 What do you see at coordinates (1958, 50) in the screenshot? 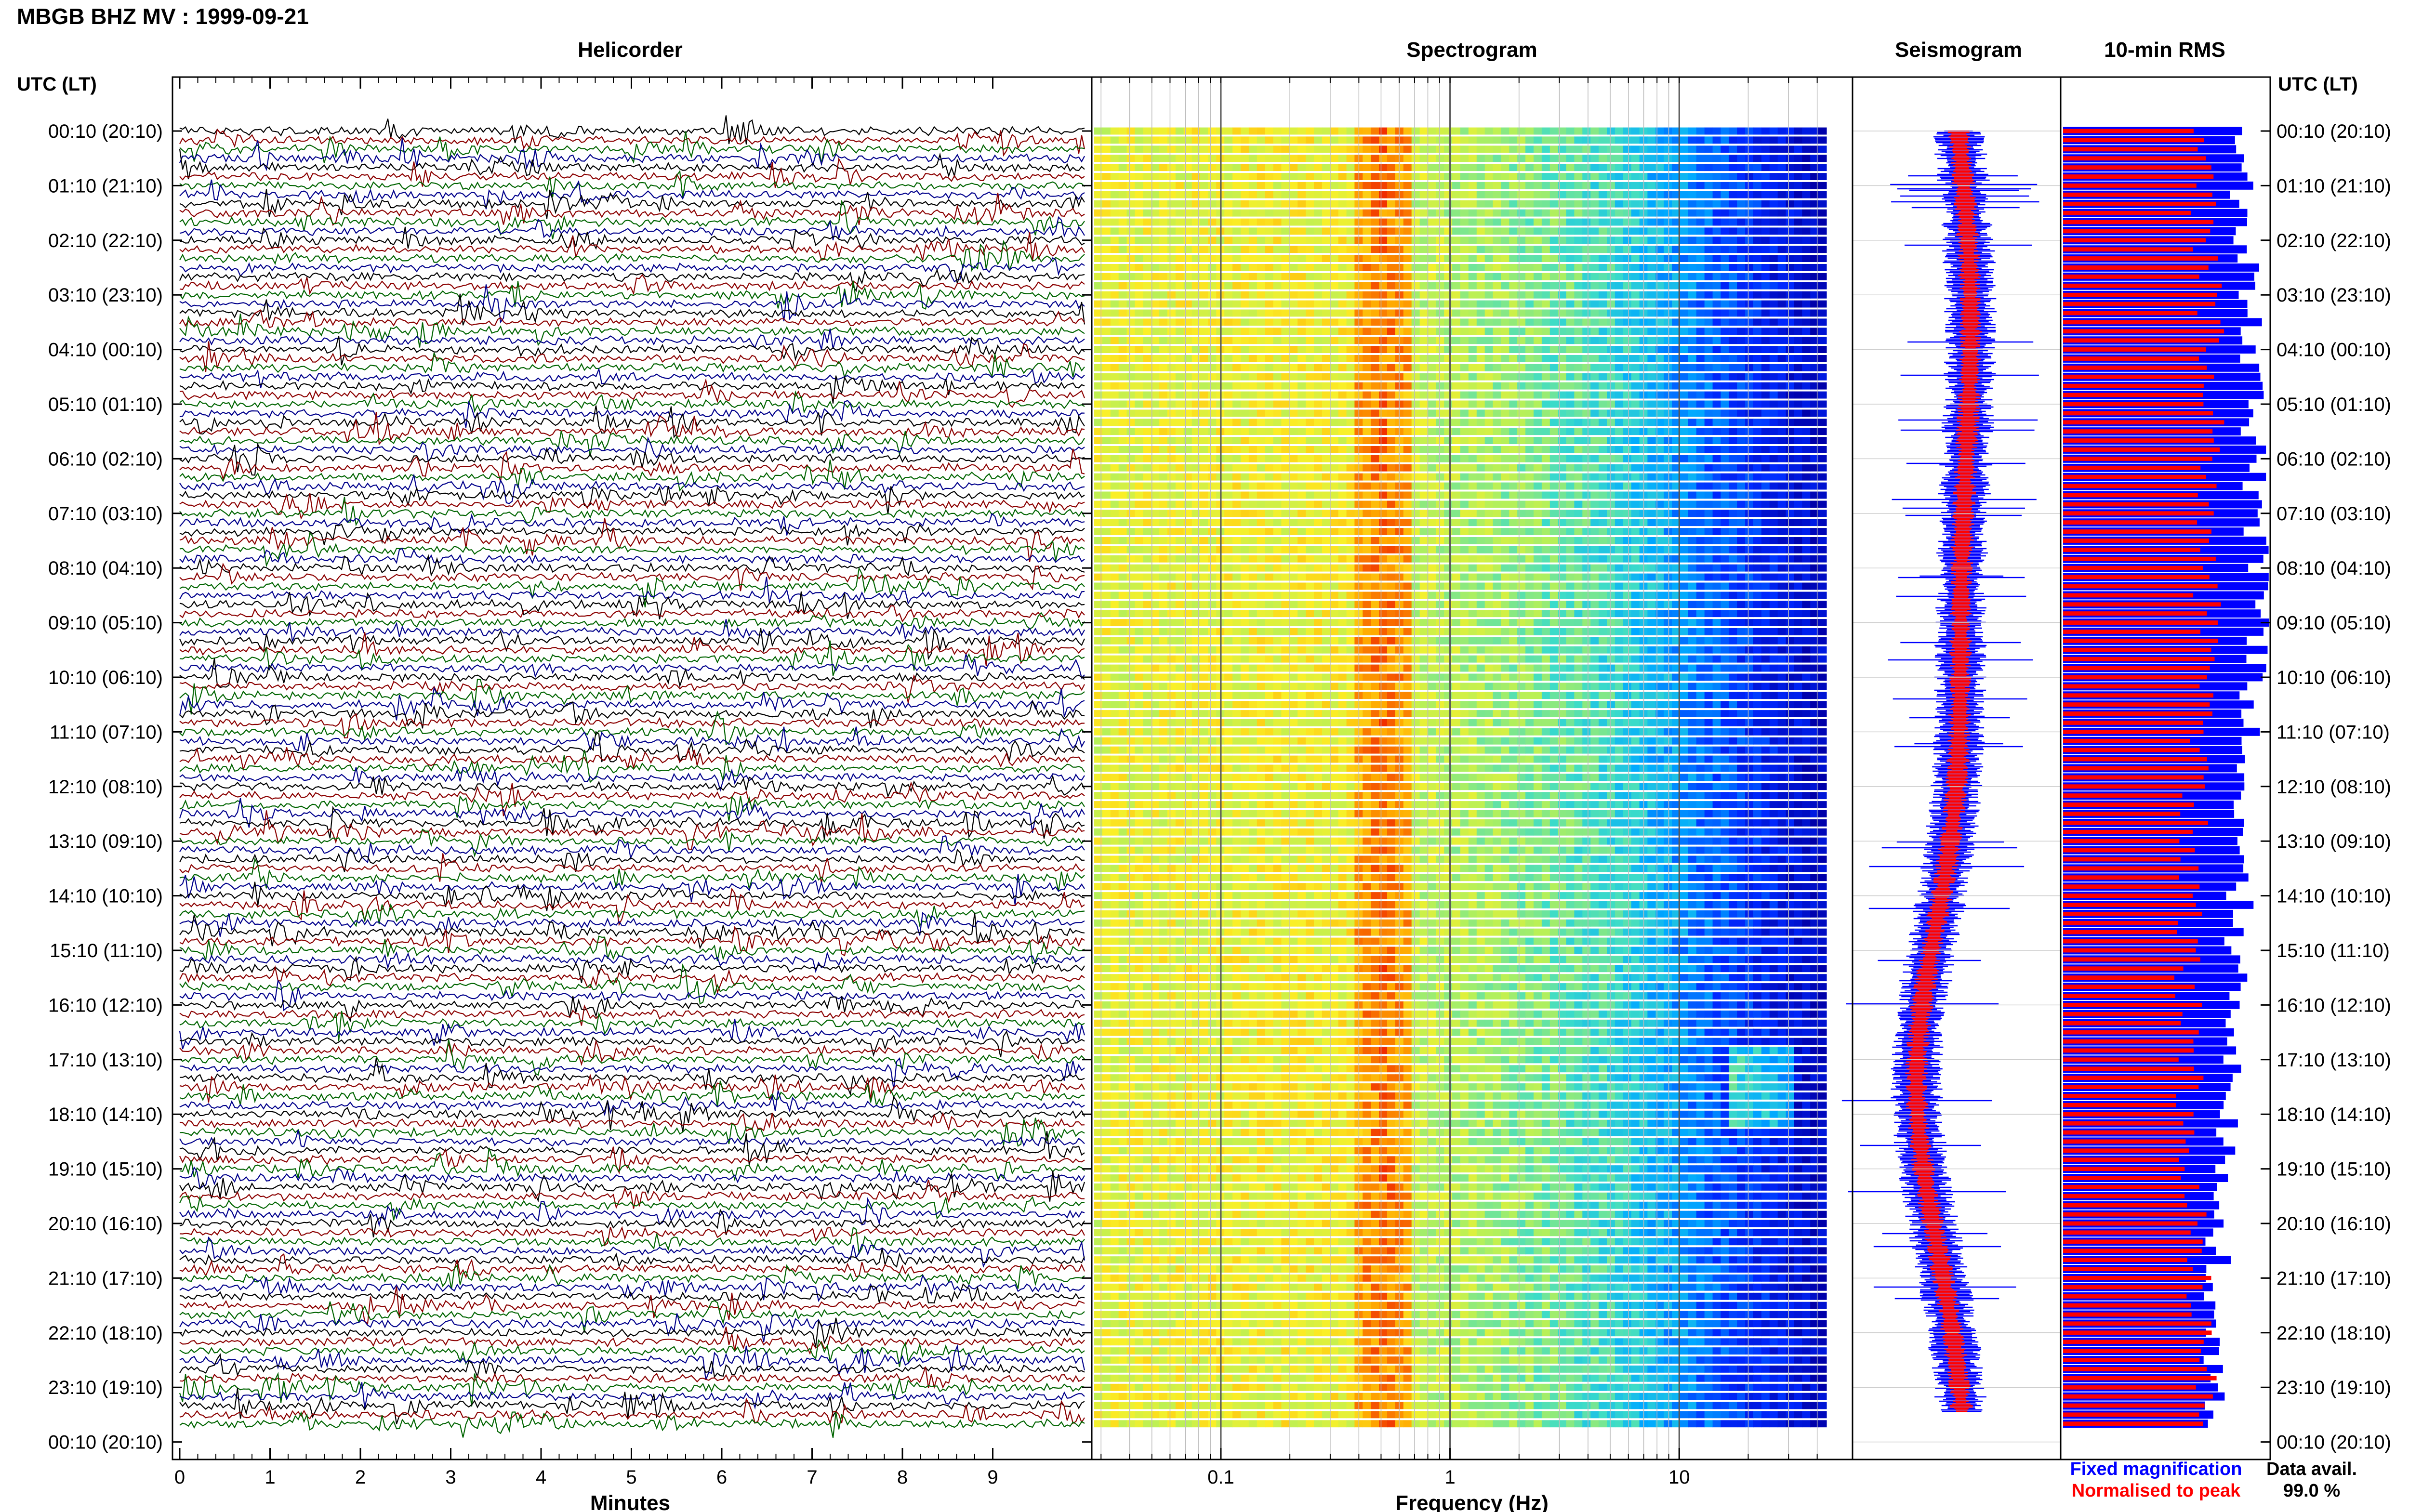
I see `seismogram-title: Seismogram` at bounding box center [1958, 50].